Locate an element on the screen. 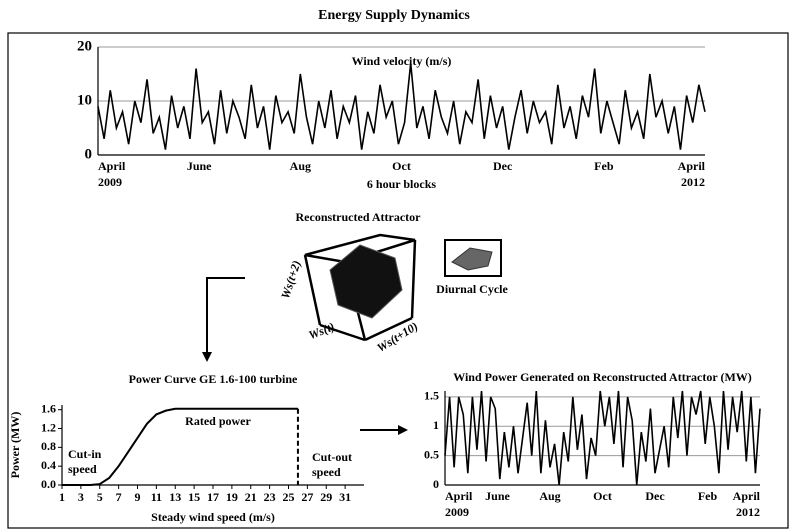 This screenshot has height=532, width=794. attractor-blob is located at coordinates (366, 281).